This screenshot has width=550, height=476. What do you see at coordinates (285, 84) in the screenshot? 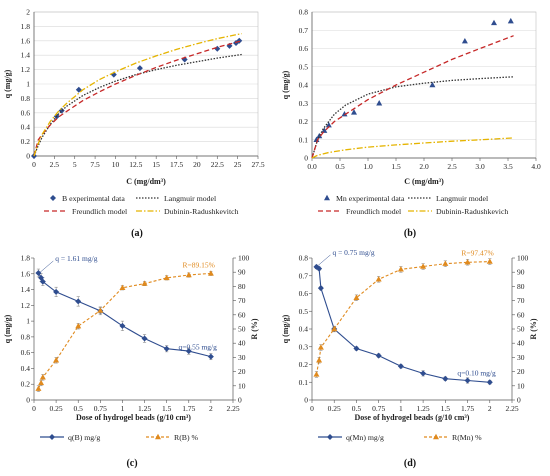
I see `y-axis-label: q (mg/g)` at bounding box center [285, 84].